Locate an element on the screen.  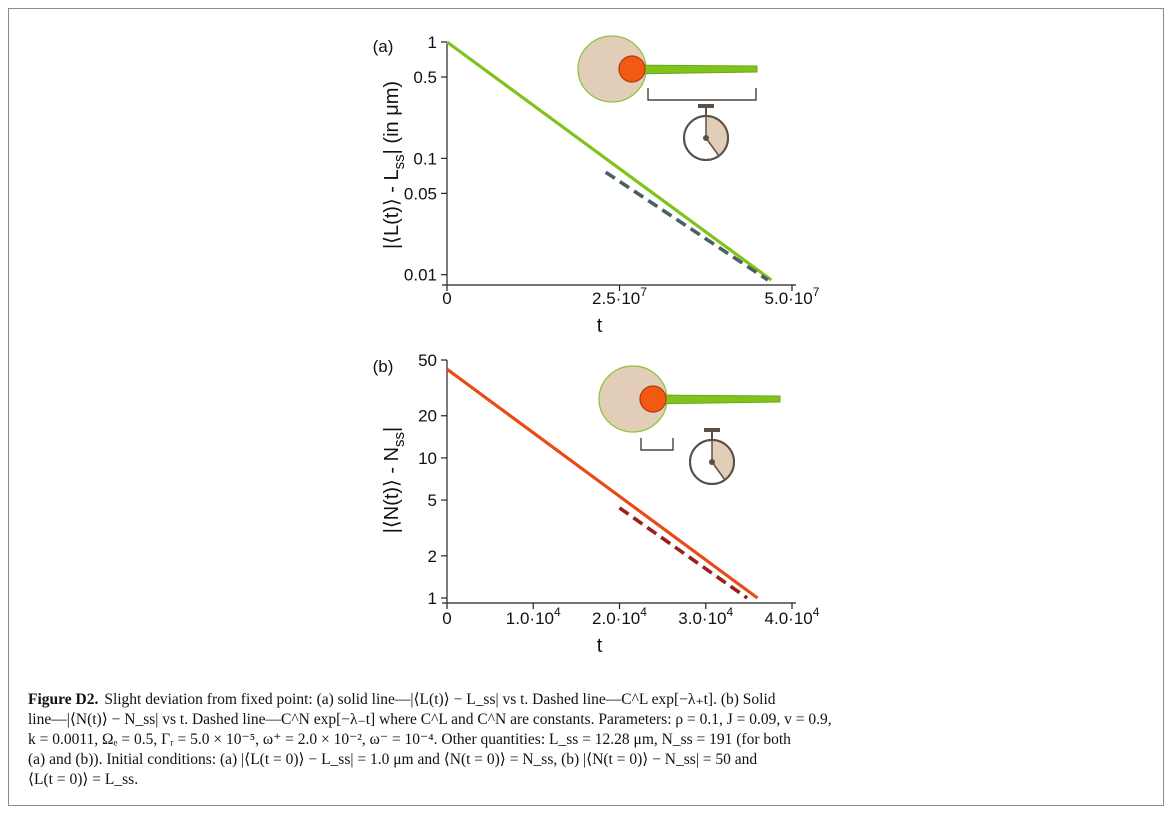
y-tick-label: 20 is located at coordinates (427, 416).